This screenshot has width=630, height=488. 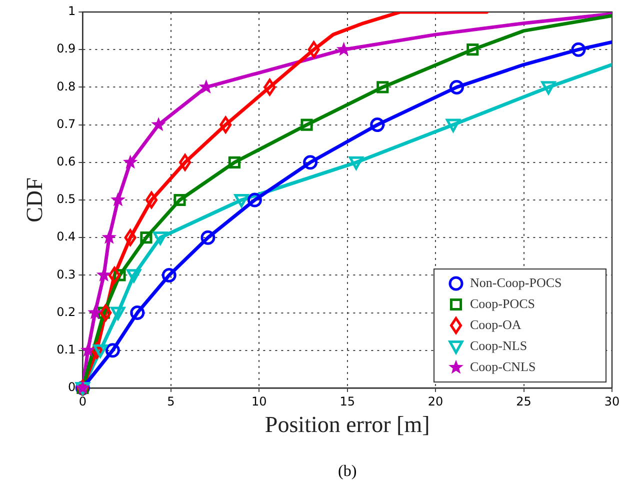 I want to click on y-tick-label: 0.4, so click(x=66, y=237).